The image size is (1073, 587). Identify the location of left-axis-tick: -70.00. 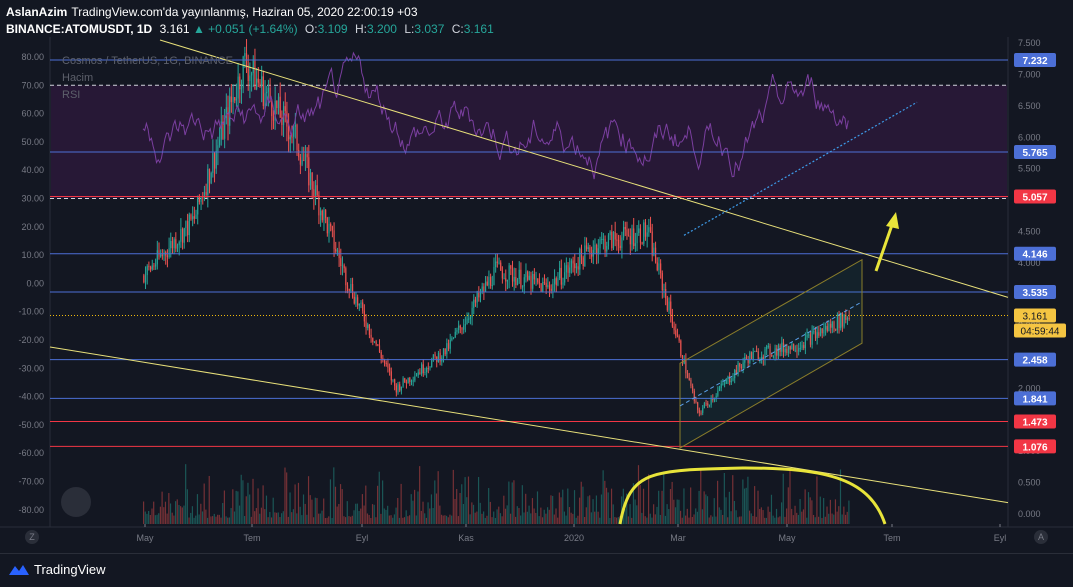
(31, 482).